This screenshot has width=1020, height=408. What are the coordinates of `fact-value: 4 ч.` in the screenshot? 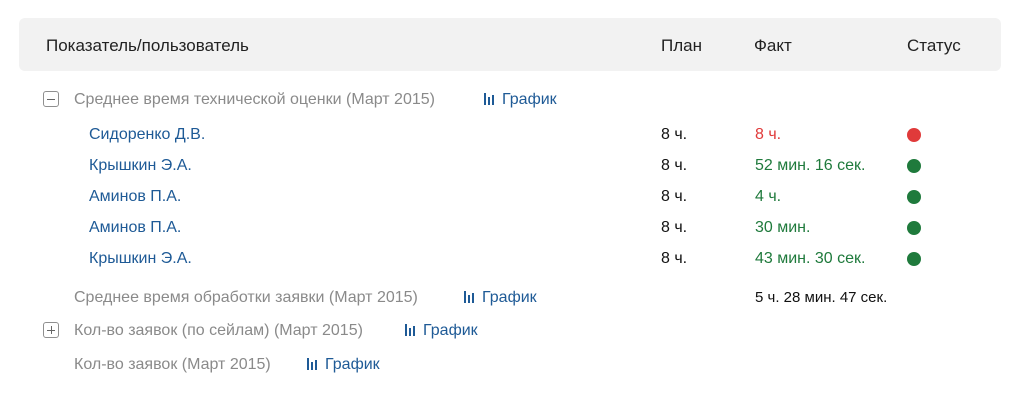 It's located at (768, 196).